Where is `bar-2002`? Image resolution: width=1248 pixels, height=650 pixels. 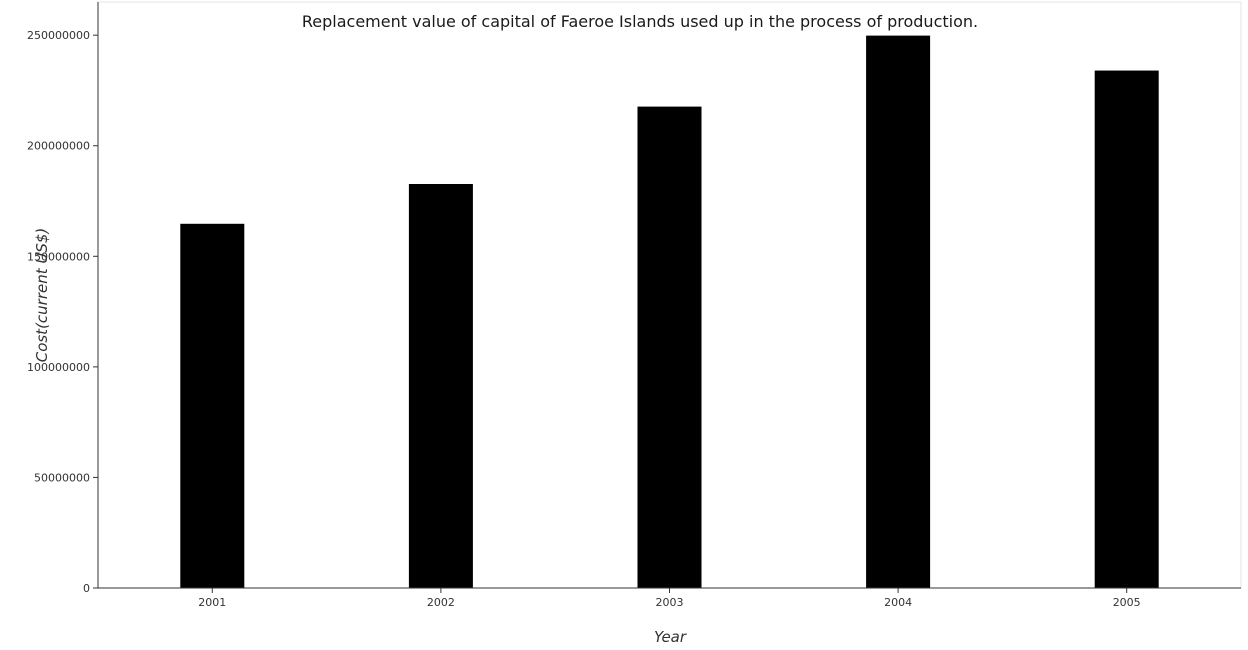 bar-2002 is located at coordinates (440, 385).